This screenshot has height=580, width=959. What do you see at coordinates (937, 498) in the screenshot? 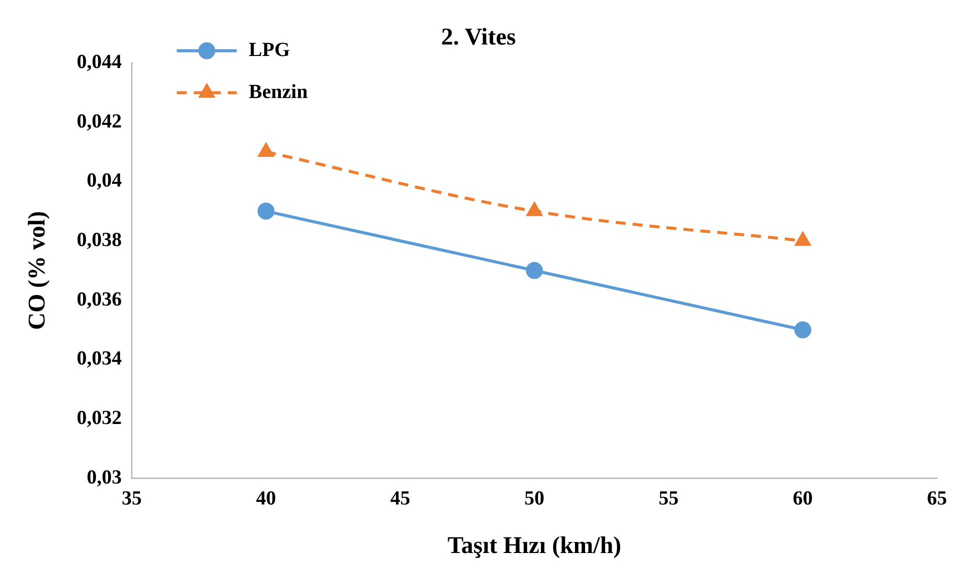
I see `x-tick-label: 65` at bounding box center [937, 498].